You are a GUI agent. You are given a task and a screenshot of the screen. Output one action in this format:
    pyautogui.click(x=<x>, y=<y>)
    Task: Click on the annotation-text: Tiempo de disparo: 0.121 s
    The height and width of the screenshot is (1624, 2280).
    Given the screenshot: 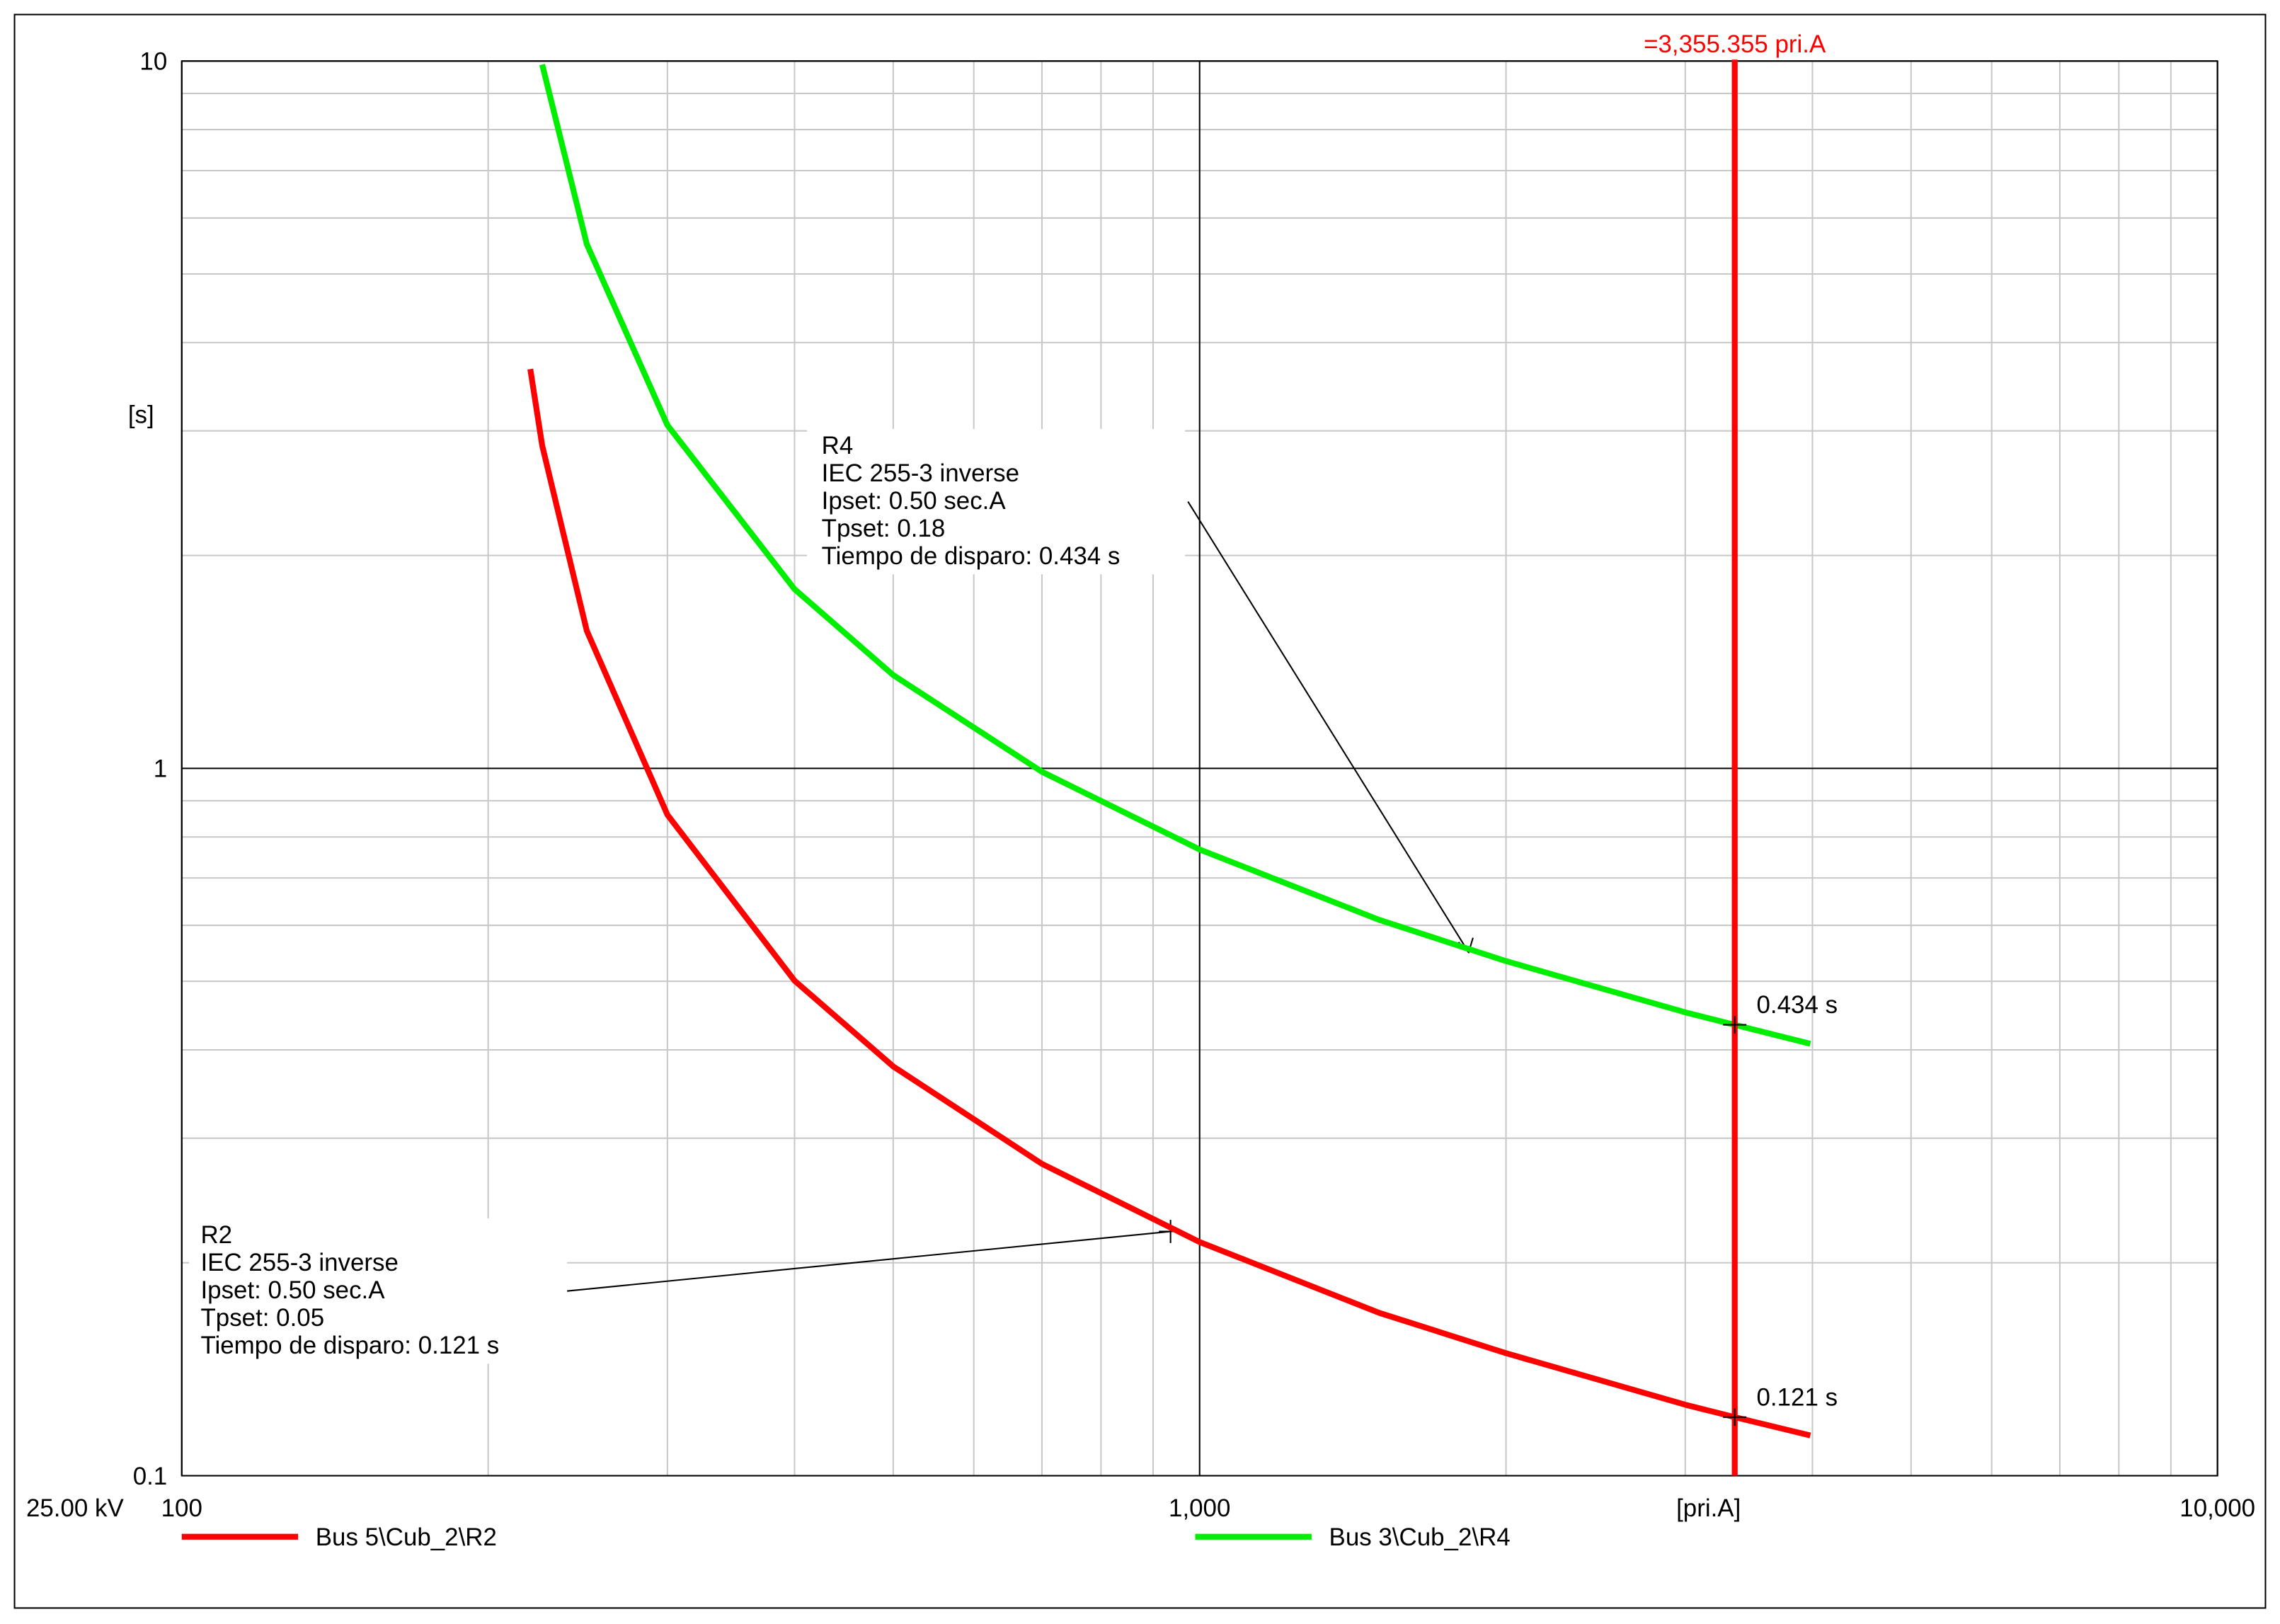 What is the action you would take?
    pyautogui.click(x=349, y=1345)
    